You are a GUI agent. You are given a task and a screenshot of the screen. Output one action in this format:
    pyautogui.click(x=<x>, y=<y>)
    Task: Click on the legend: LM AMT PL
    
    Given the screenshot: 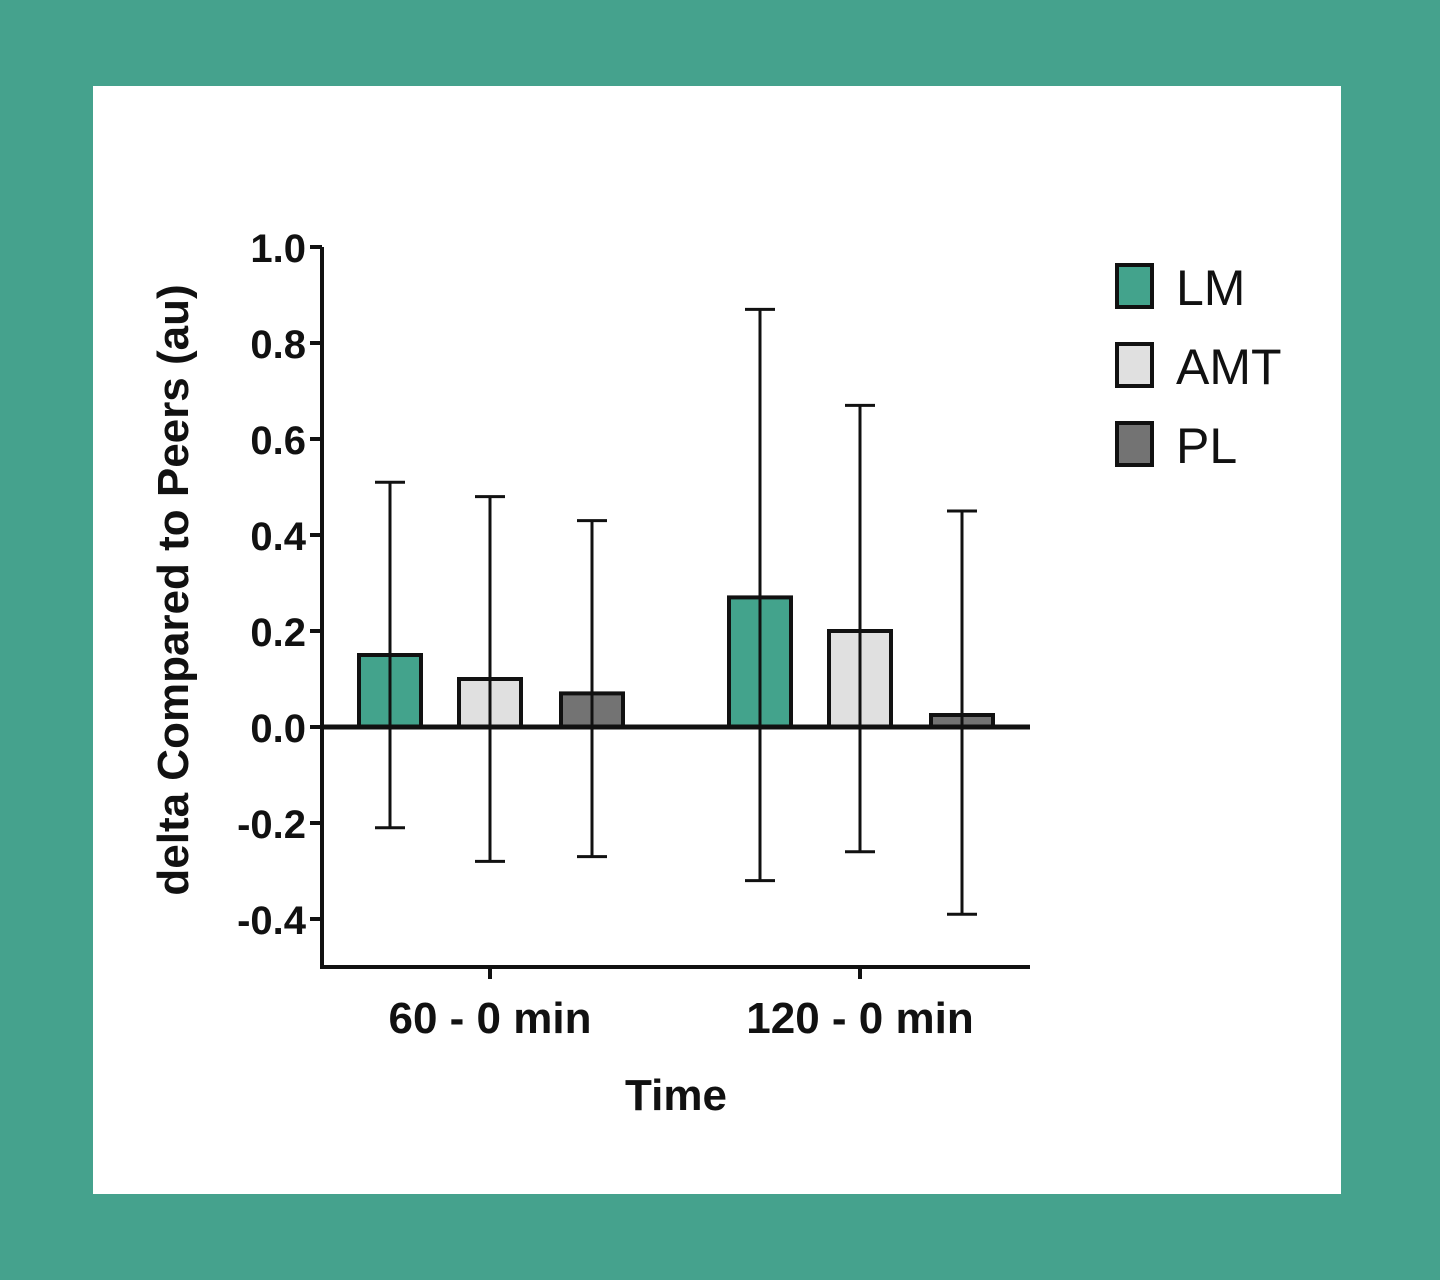 What is the action you would take?
    pyautogui.click(x=1198, y=367)
    